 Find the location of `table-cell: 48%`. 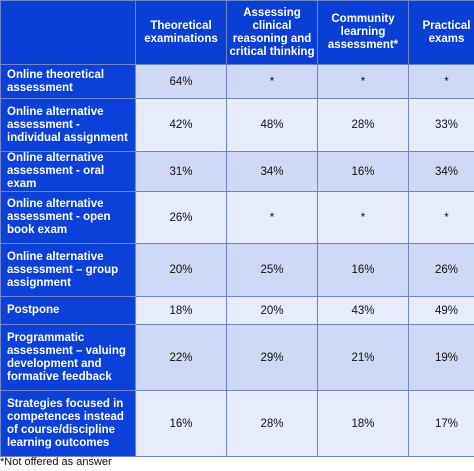

table-cell: 48% is located at coordinates (272, 125).